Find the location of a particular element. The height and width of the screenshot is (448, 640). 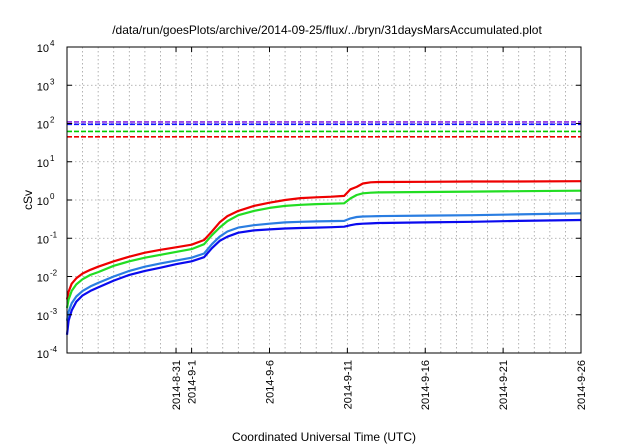

y-tick-exponent: -4 is located at coordinates (54, 349).